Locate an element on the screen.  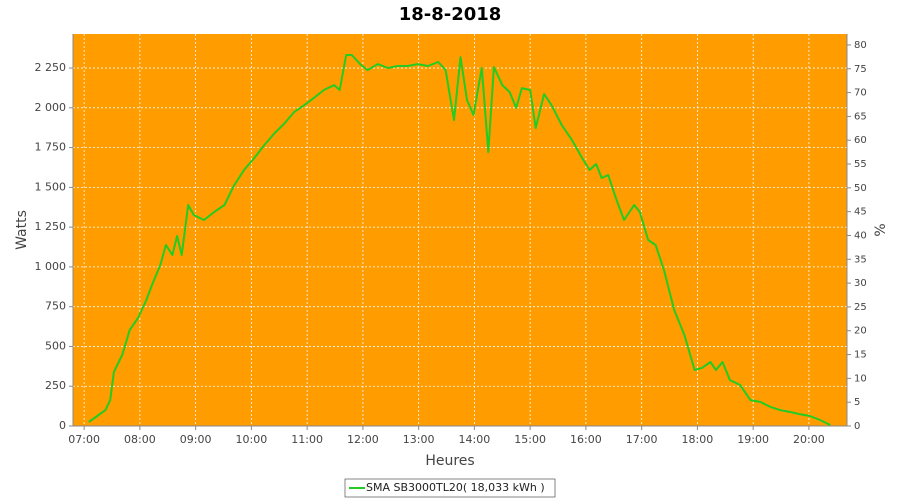
y2-tick-label: 30 is located at coordinates (860, 283).